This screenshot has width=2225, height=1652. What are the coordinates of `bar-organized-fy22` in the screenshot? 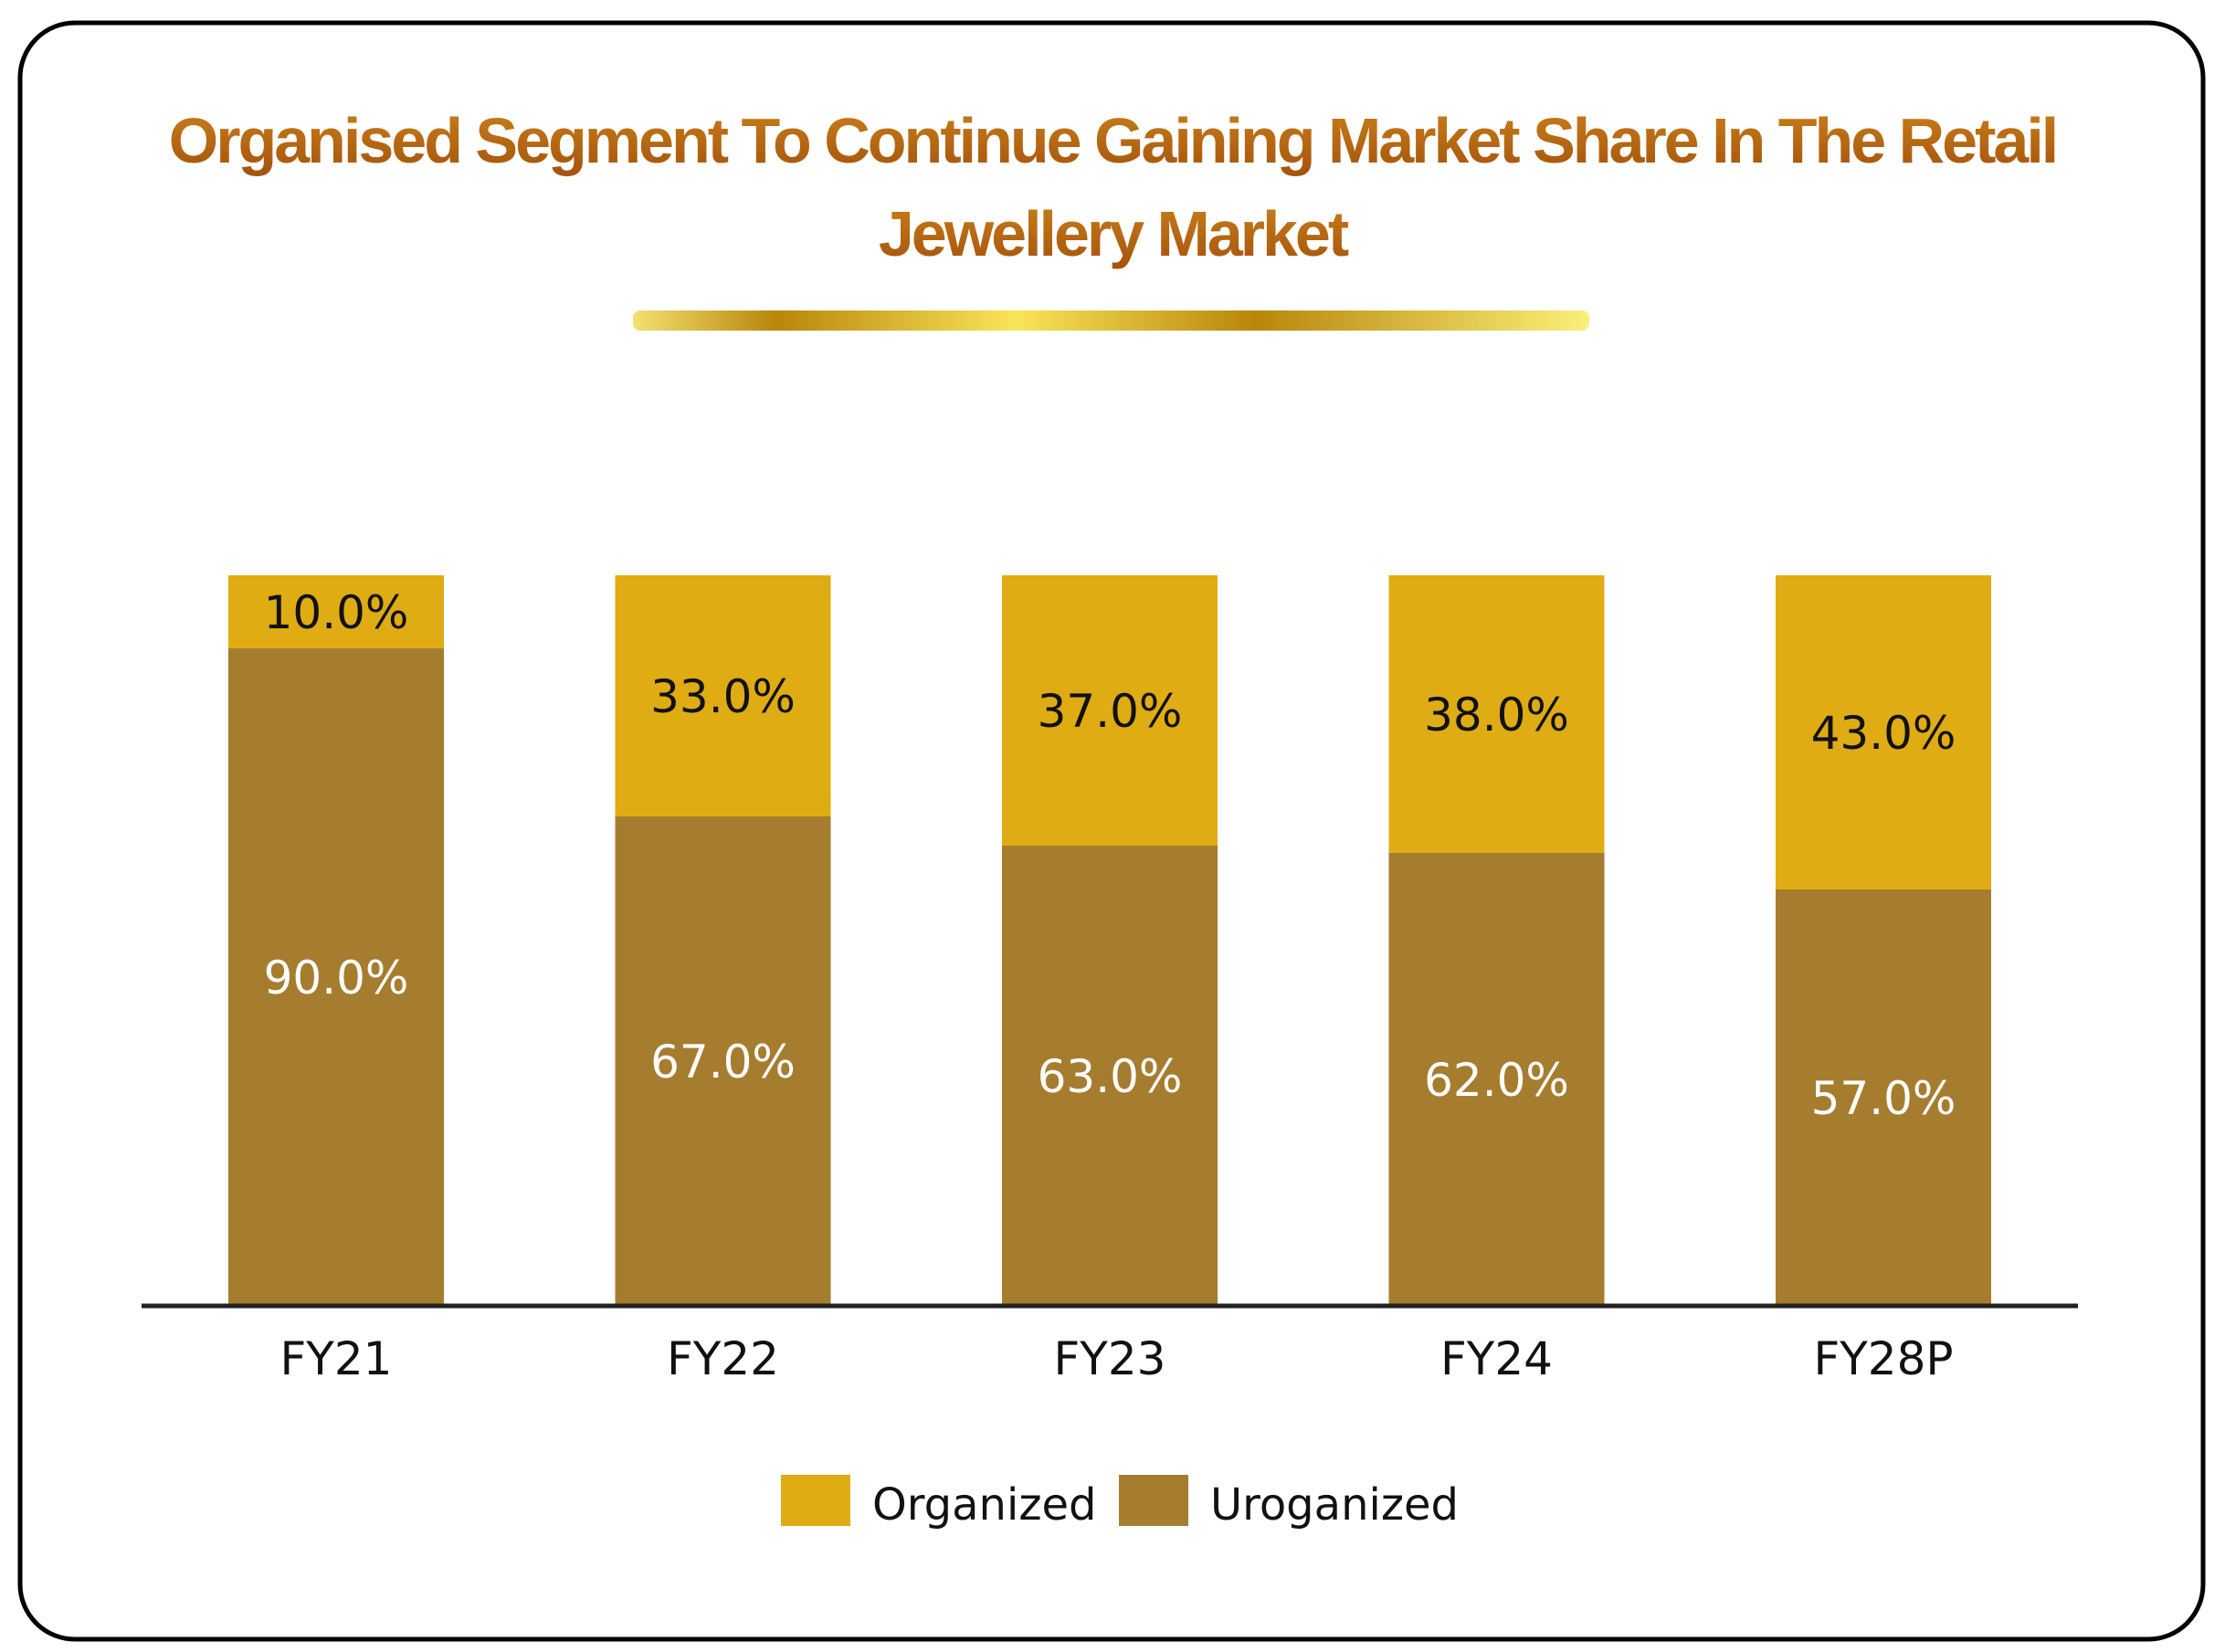 It's located at (723, 695).